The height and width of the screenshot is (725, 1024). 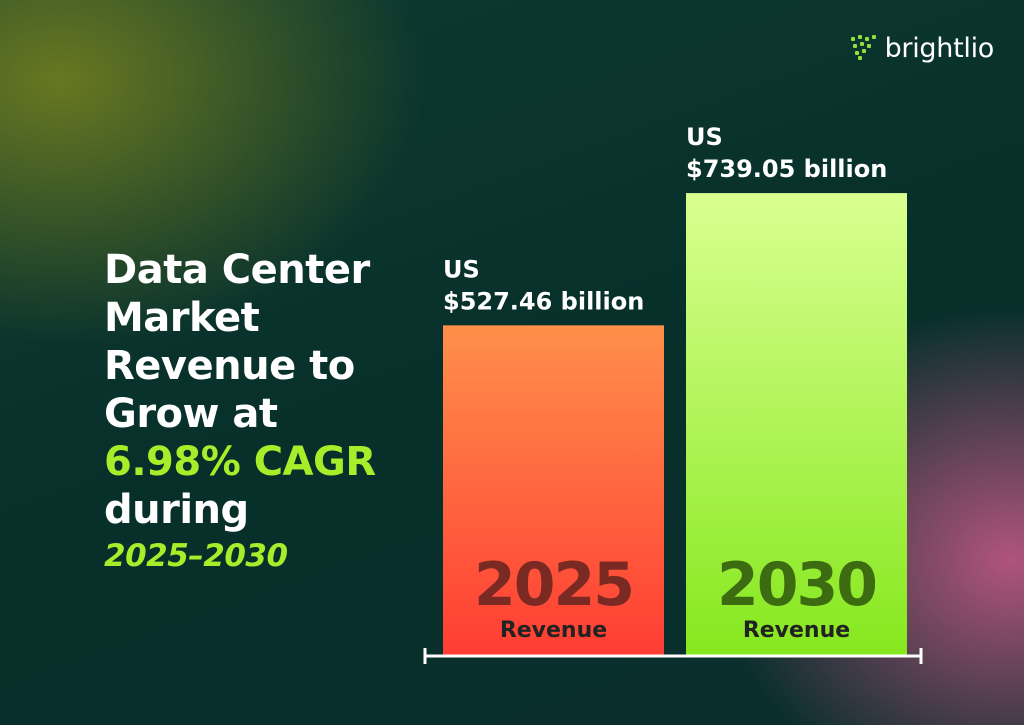 What do you see at coordinates (863, 47) in the screenshot?
I see `dot-grid-logo-icon` at bounding box center [863, 47].